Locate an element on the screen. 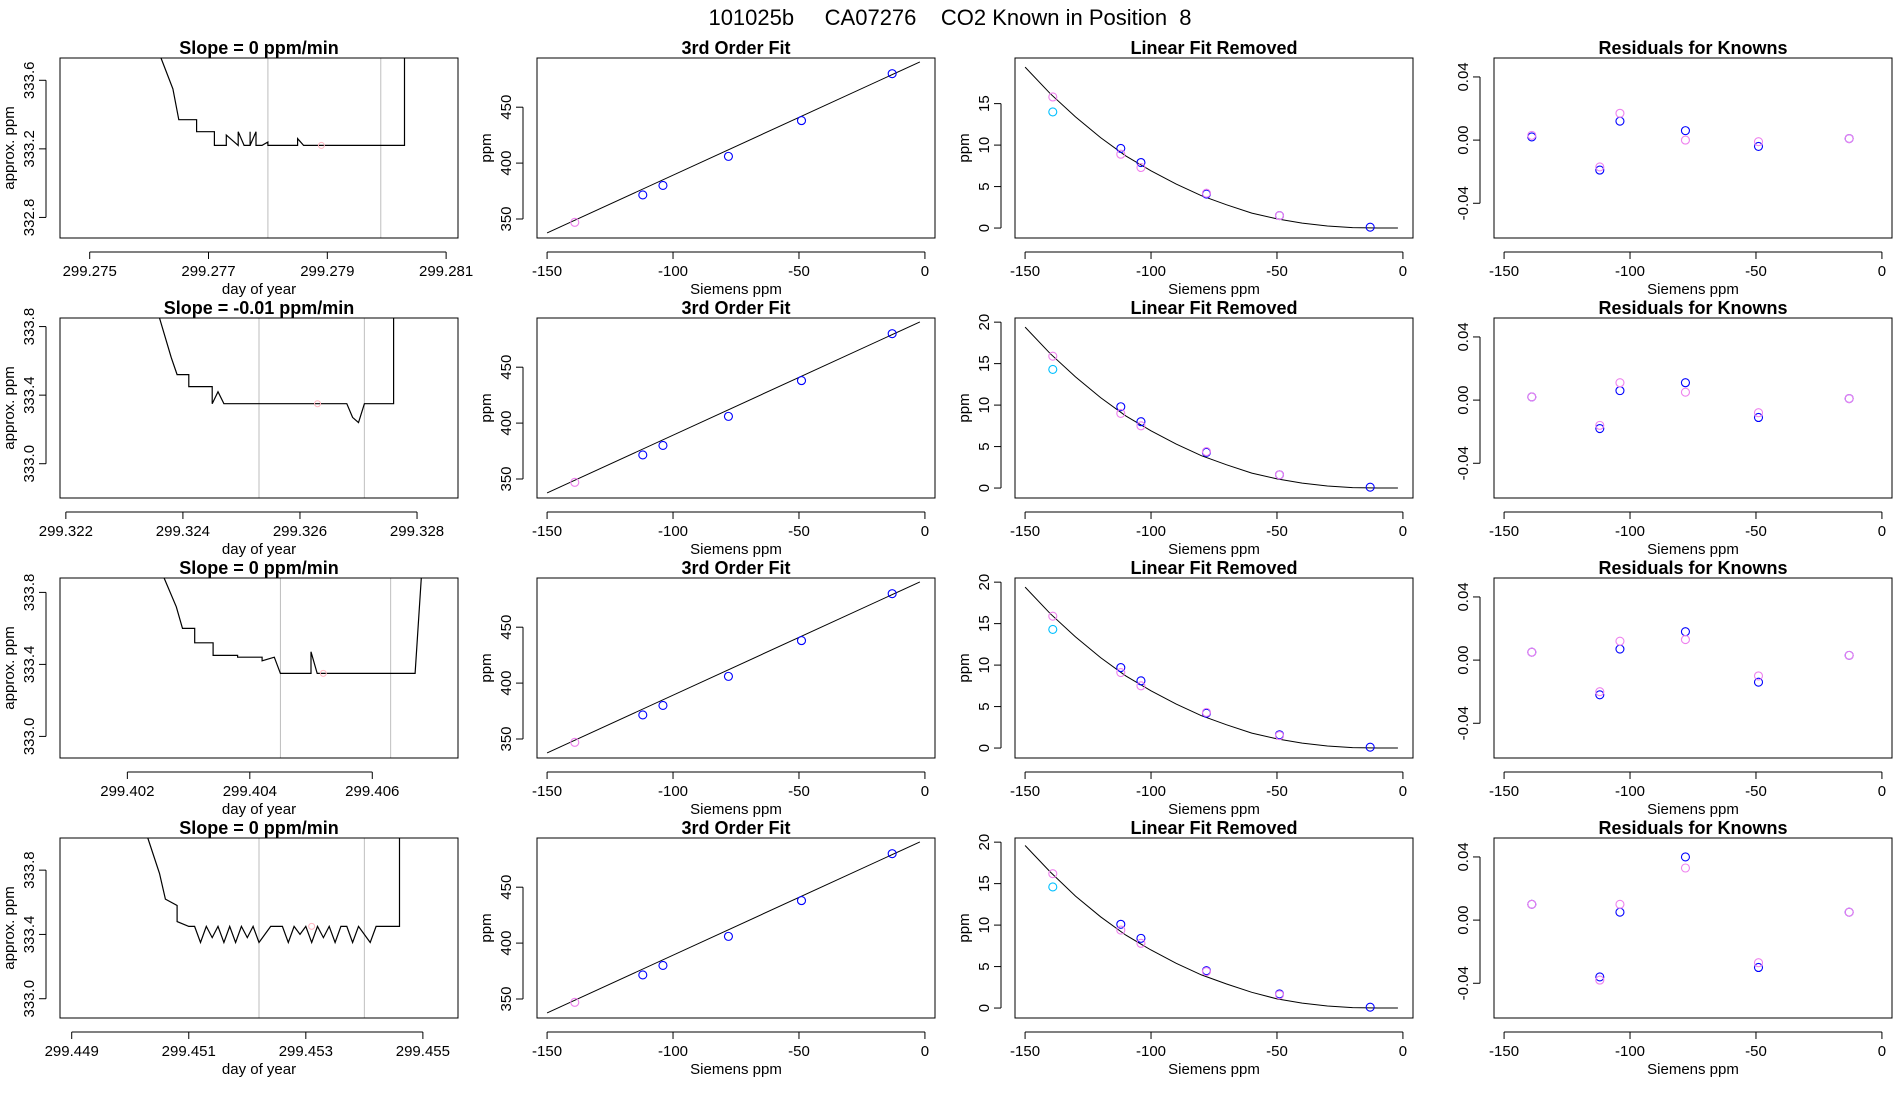 The width and height of the screenshot is (1900, 1100). data-point-extra is located at coordinates (1053, 629).